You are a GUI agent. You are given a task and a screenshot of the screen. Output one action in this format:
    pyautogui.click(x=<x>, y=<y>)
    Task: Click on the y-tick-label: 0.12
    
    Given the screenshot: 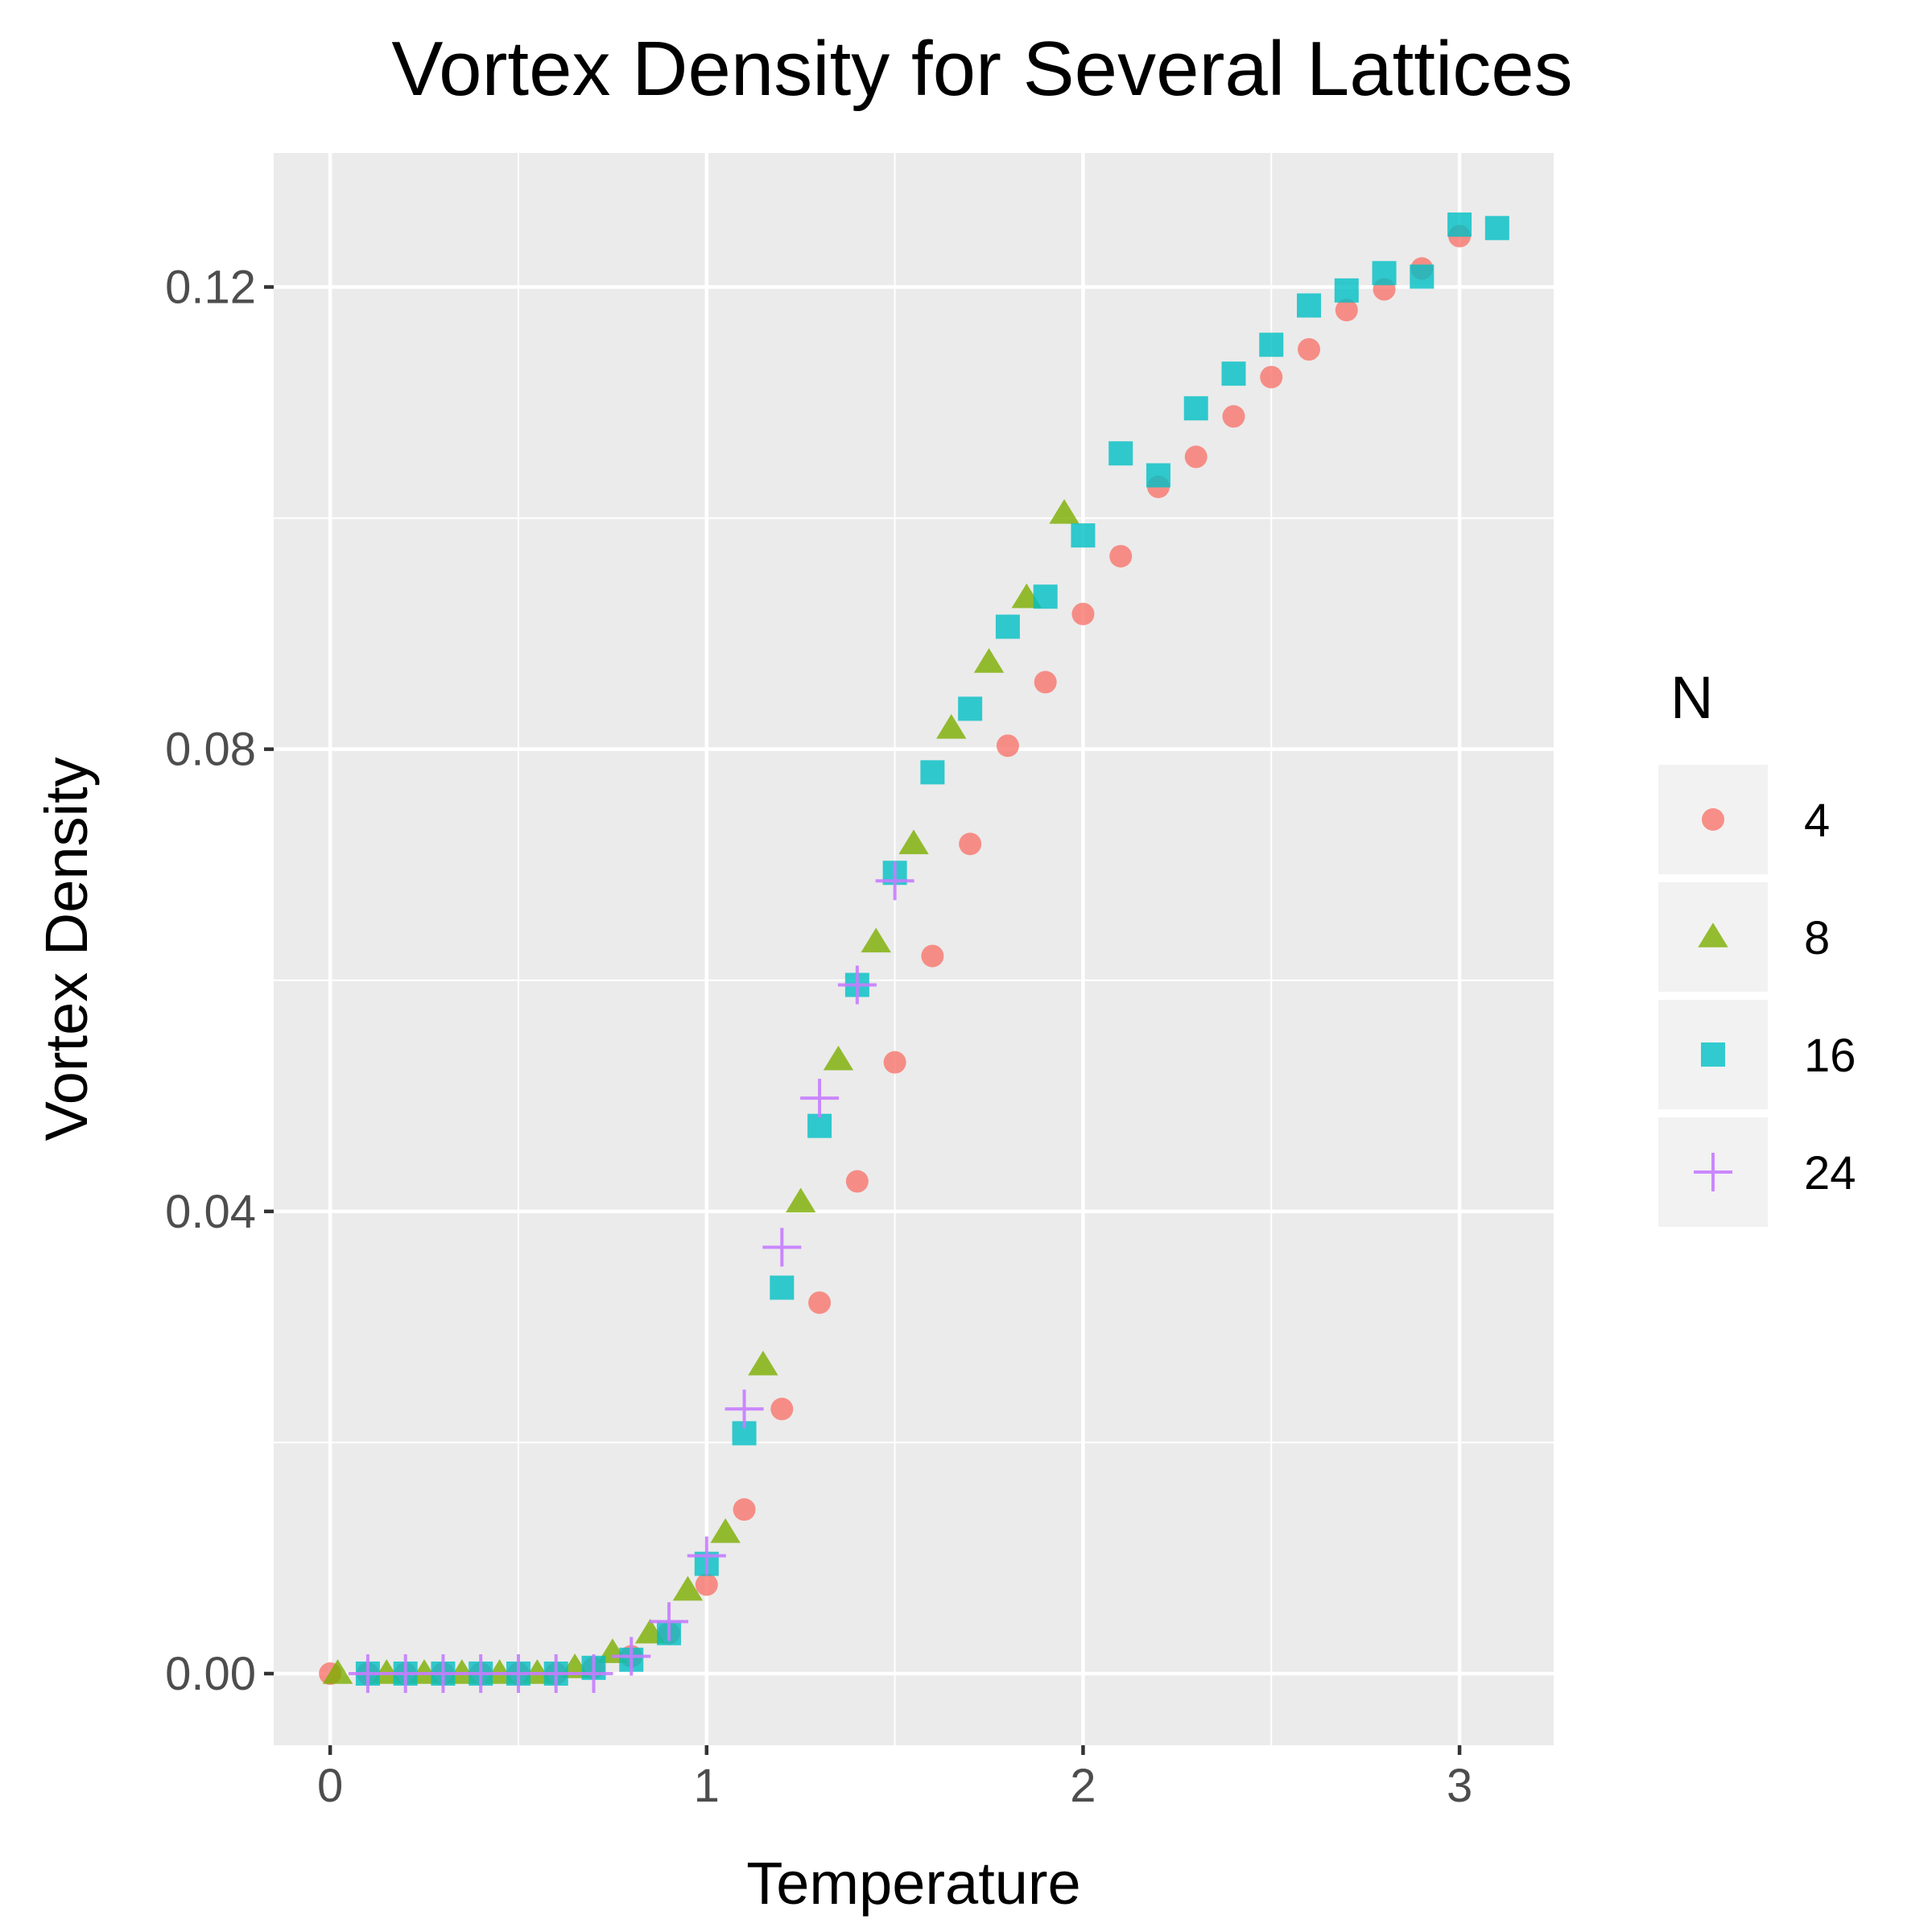 What is the action you would take?
    pyautogui.click(x=211, y=288)
    